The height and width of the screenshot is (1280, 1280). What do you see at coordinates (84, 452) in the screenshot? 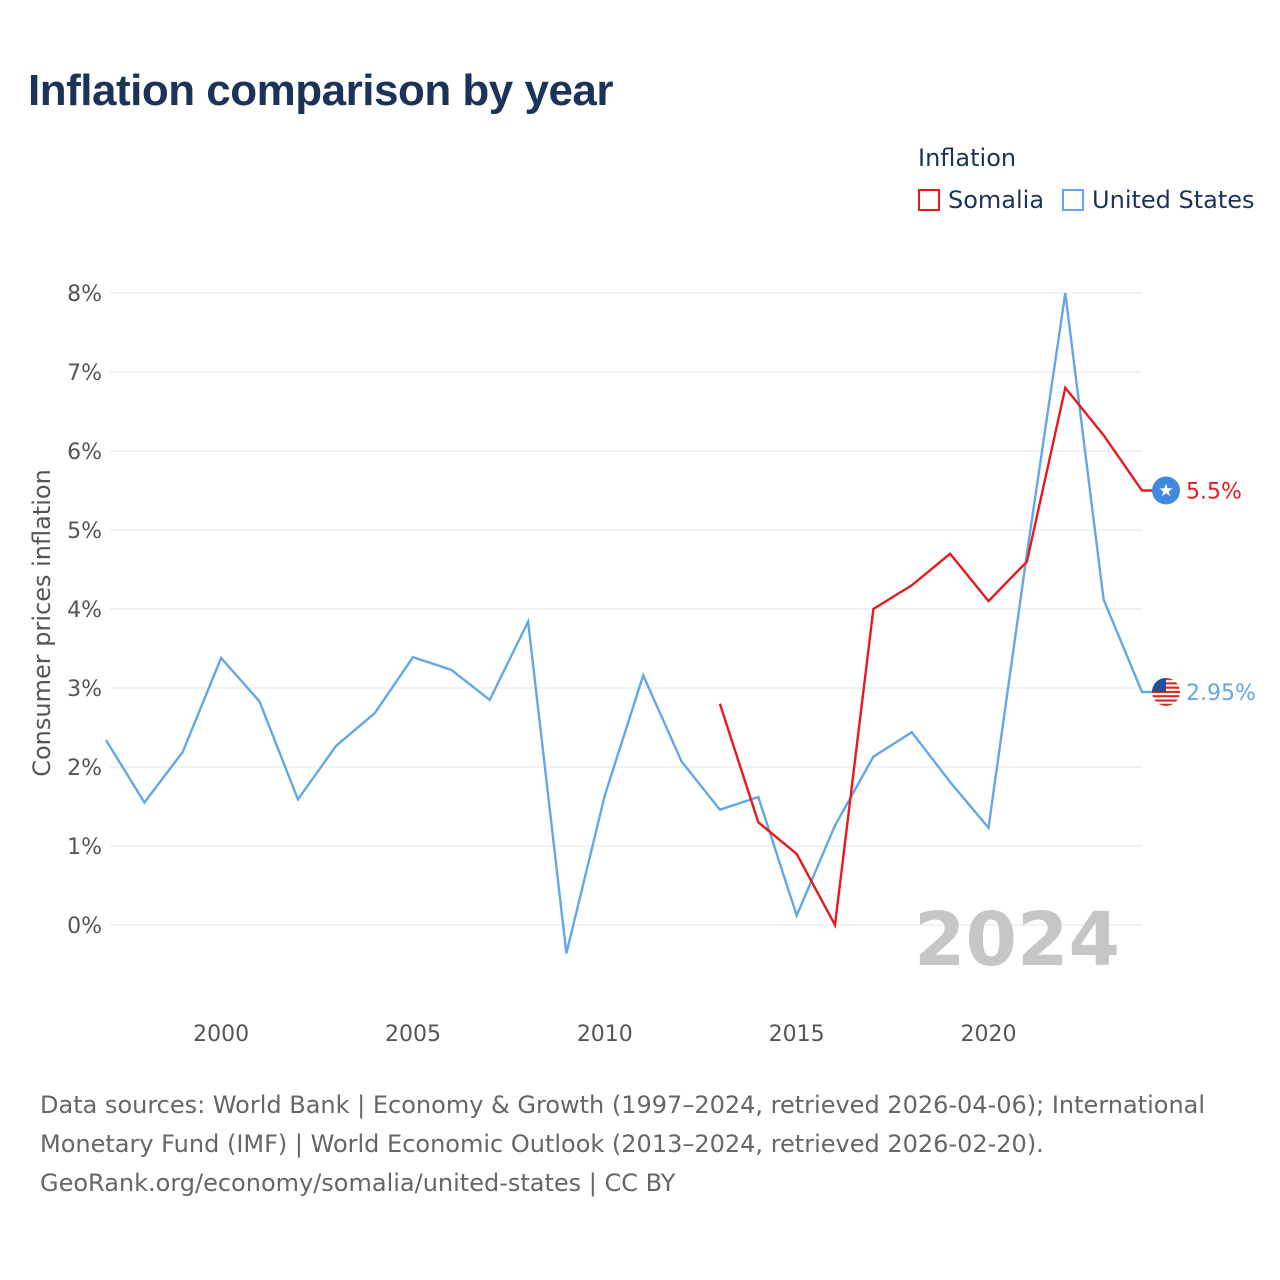
I see `y-tick-label: 6%` at bounding box center [84, 452].